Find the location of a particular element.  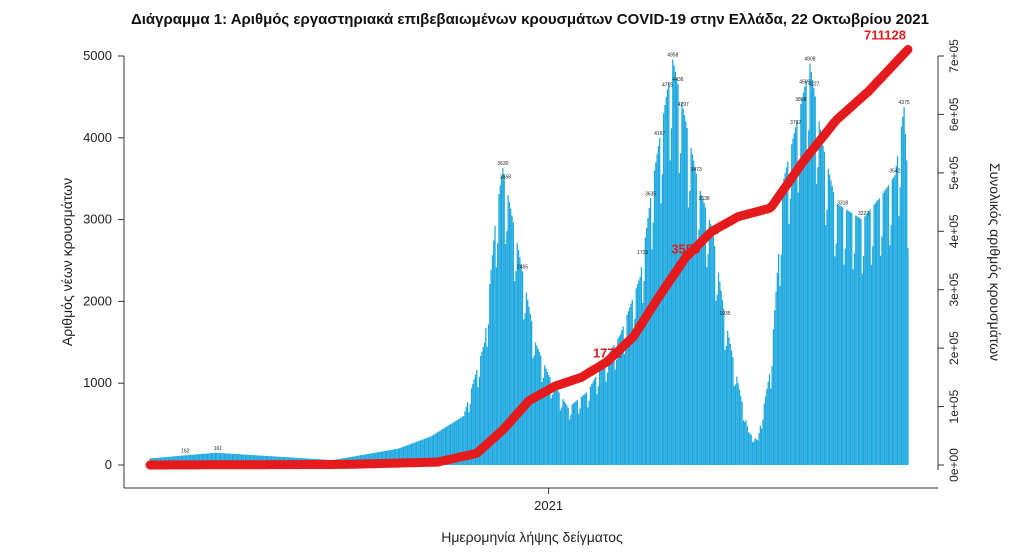

left-tick-label: 2000 is located at coordinates (97, 300).